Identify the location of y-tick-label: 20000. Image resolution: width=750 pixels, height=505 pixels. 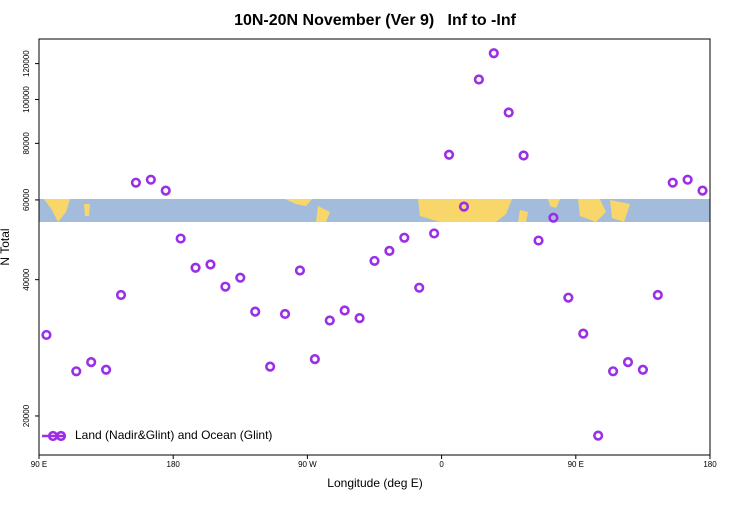
(26, 415).